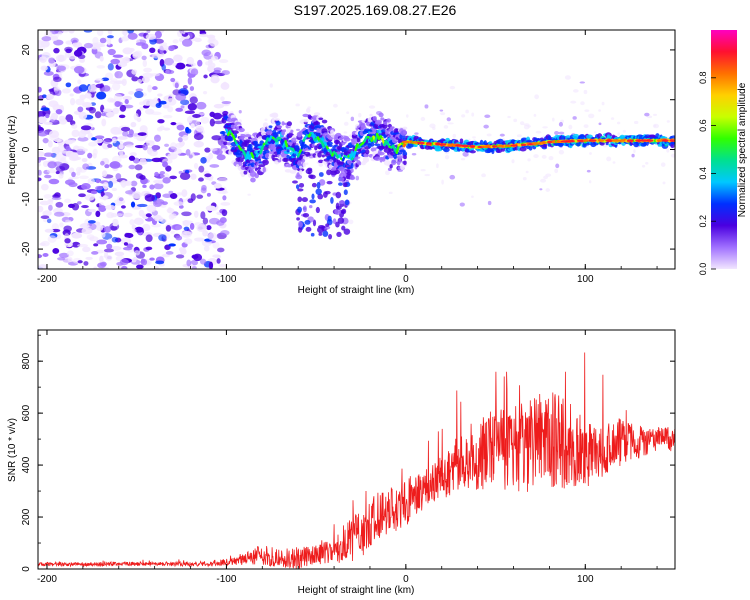 This screenshot has height=600, width=750. Describe the element at coordinates (12, 450) in the screenshot. I see `snr-y-axis-label: SNR (10 * v/v)` at that location.